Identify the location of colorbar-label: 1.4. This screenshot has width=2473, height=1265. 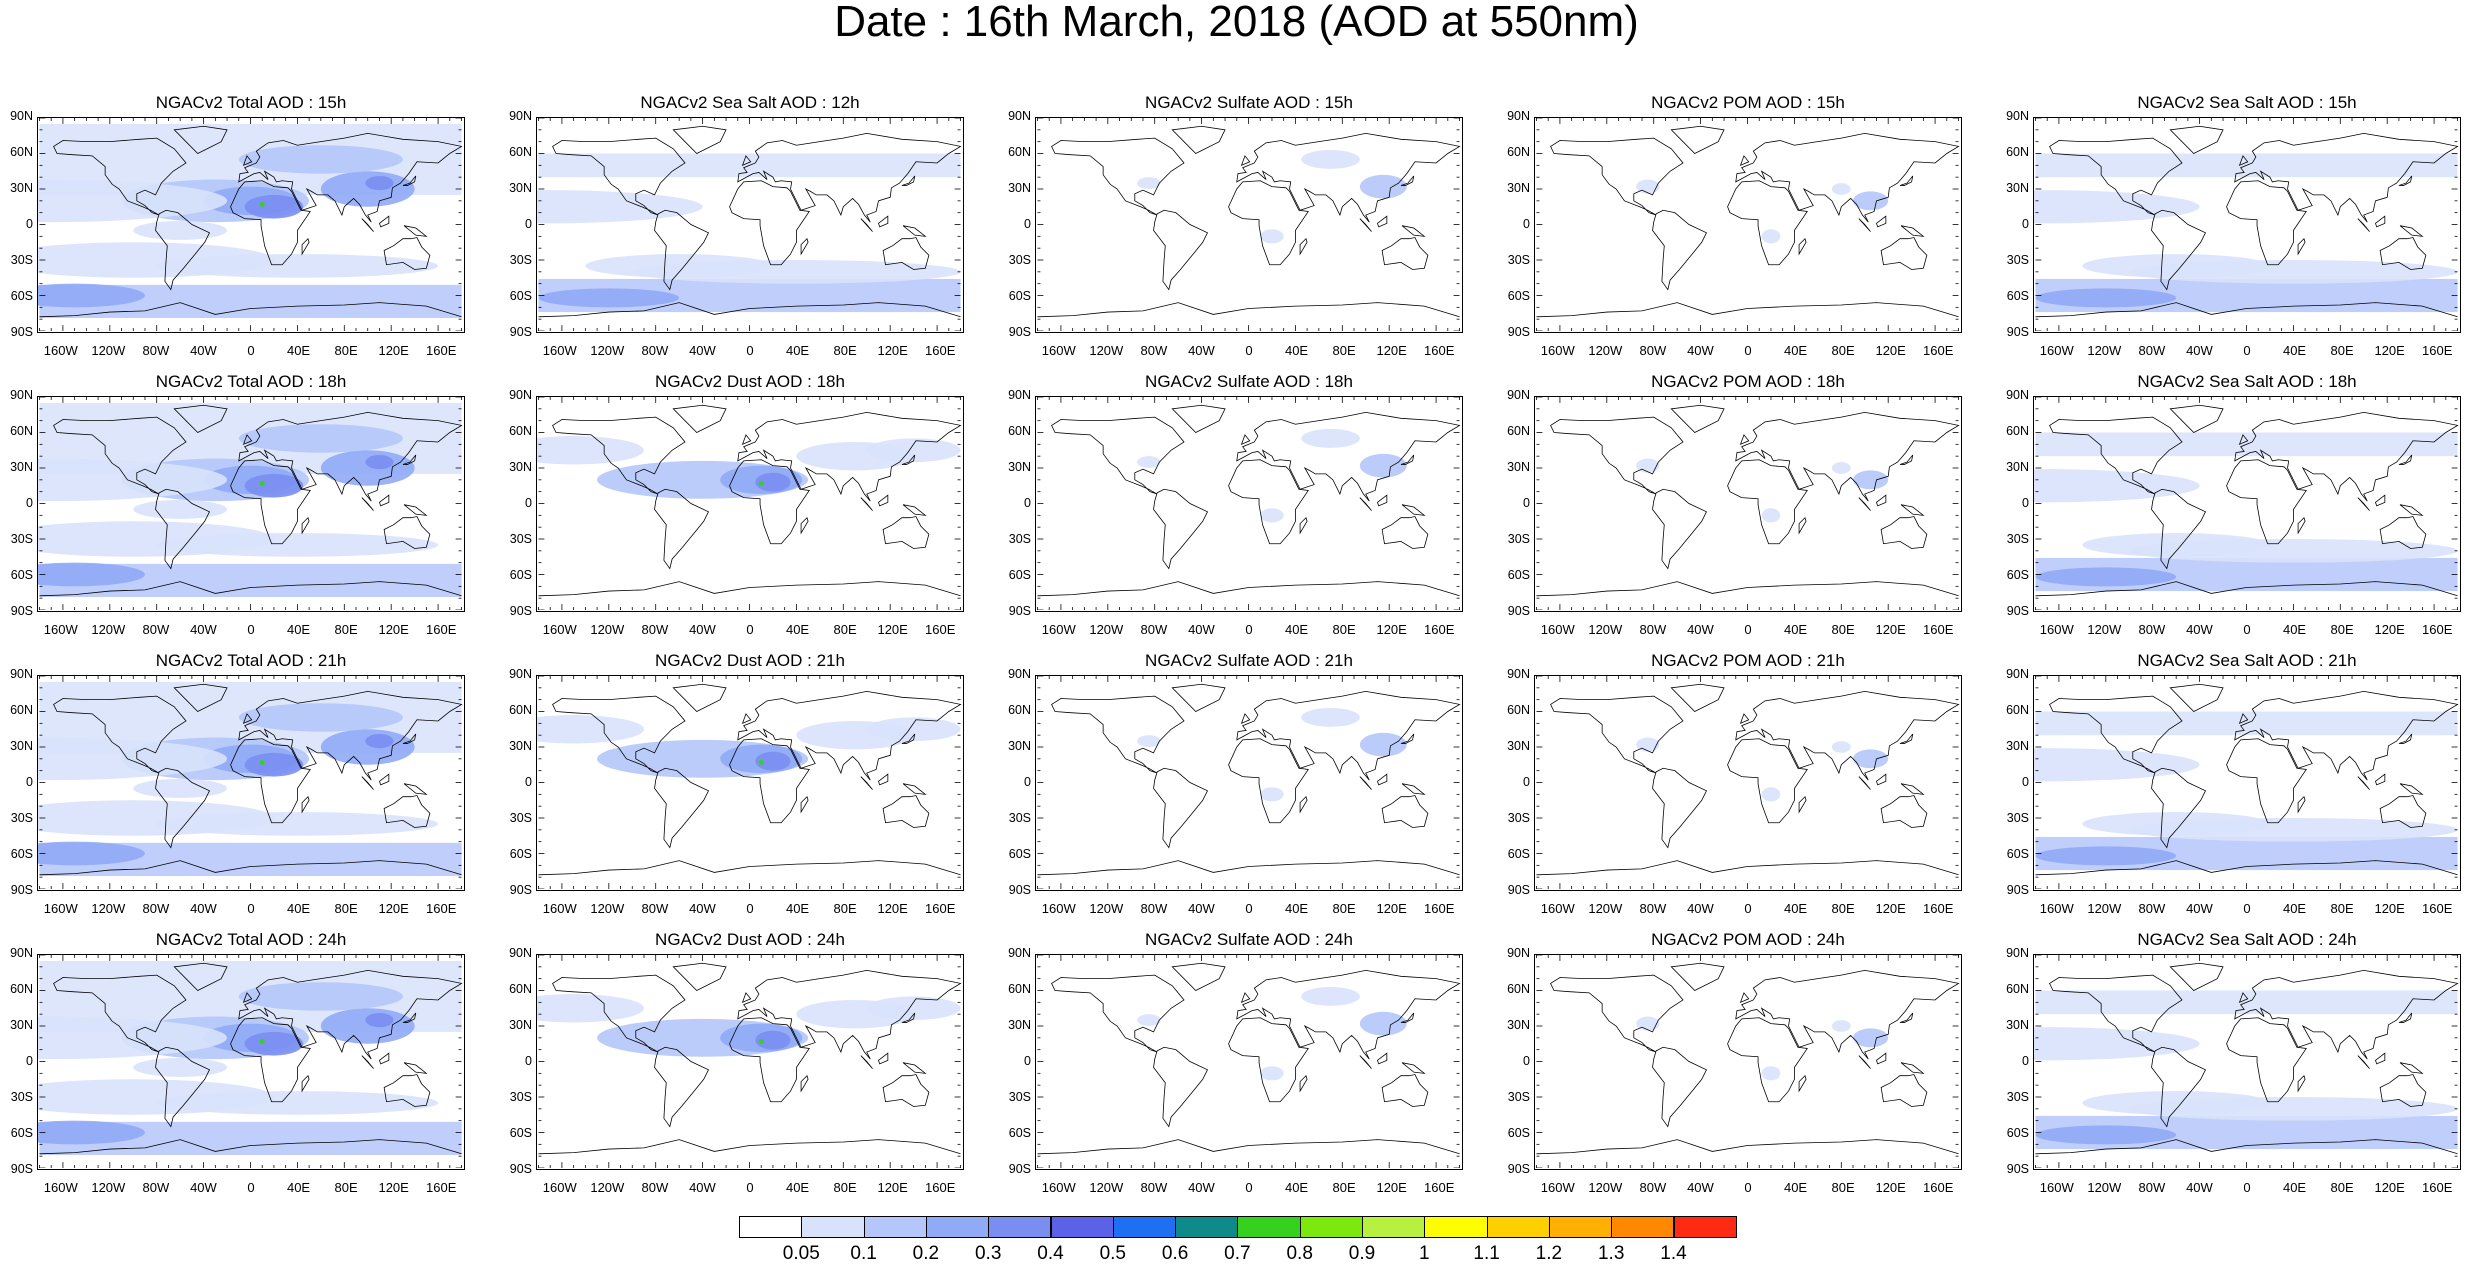
(1673, 1253).